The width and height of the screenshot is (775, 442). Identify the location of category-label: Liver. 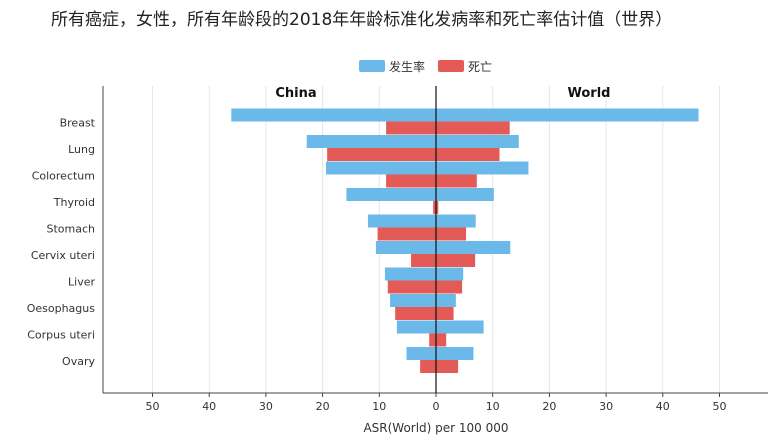
(81, 282).